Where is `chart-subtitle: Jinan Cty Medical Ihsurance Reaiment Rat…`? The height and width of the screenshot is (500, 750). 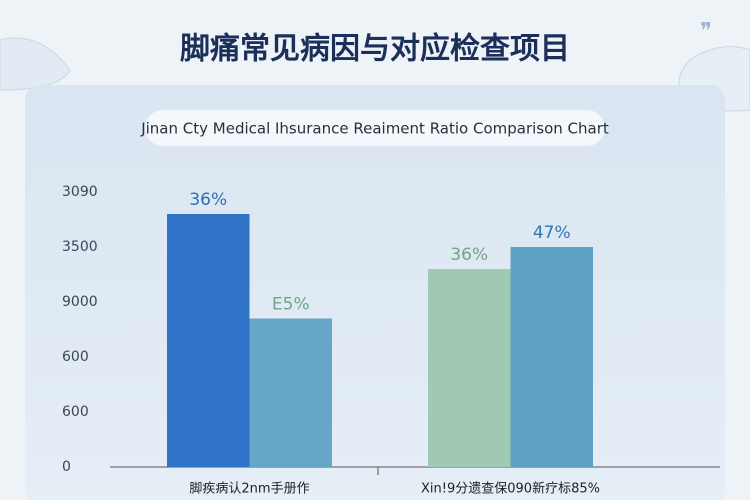 chart-subtitle: Jinan Cty Medical Ihsurance Reaiment Rat… is located at coordinates (374, 129).